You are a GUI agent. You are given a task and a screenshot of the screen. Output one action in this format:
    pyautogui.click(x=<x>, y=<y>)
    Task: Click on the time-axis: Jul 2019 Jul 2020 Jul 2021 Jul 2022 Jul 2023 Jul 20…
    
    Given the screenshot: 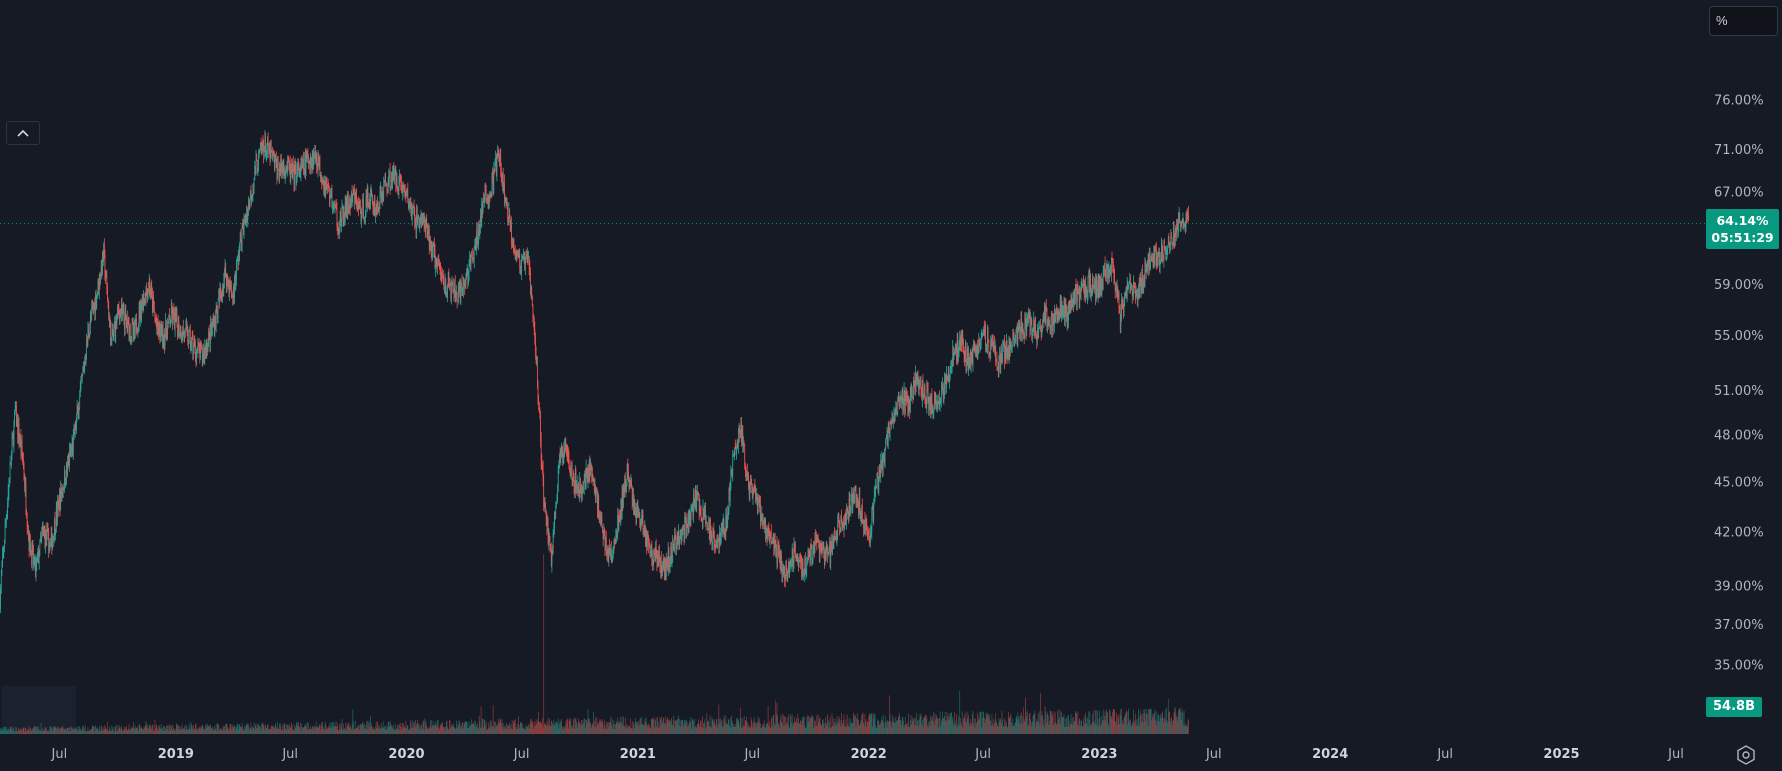 What is the action you would take?
    pyautogui.click(x=867, y=754)
    